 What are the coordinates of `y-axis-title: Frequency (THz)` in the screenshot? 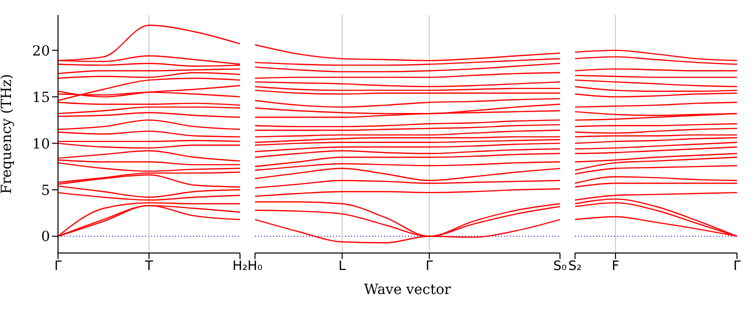 It's located at (7, 134).